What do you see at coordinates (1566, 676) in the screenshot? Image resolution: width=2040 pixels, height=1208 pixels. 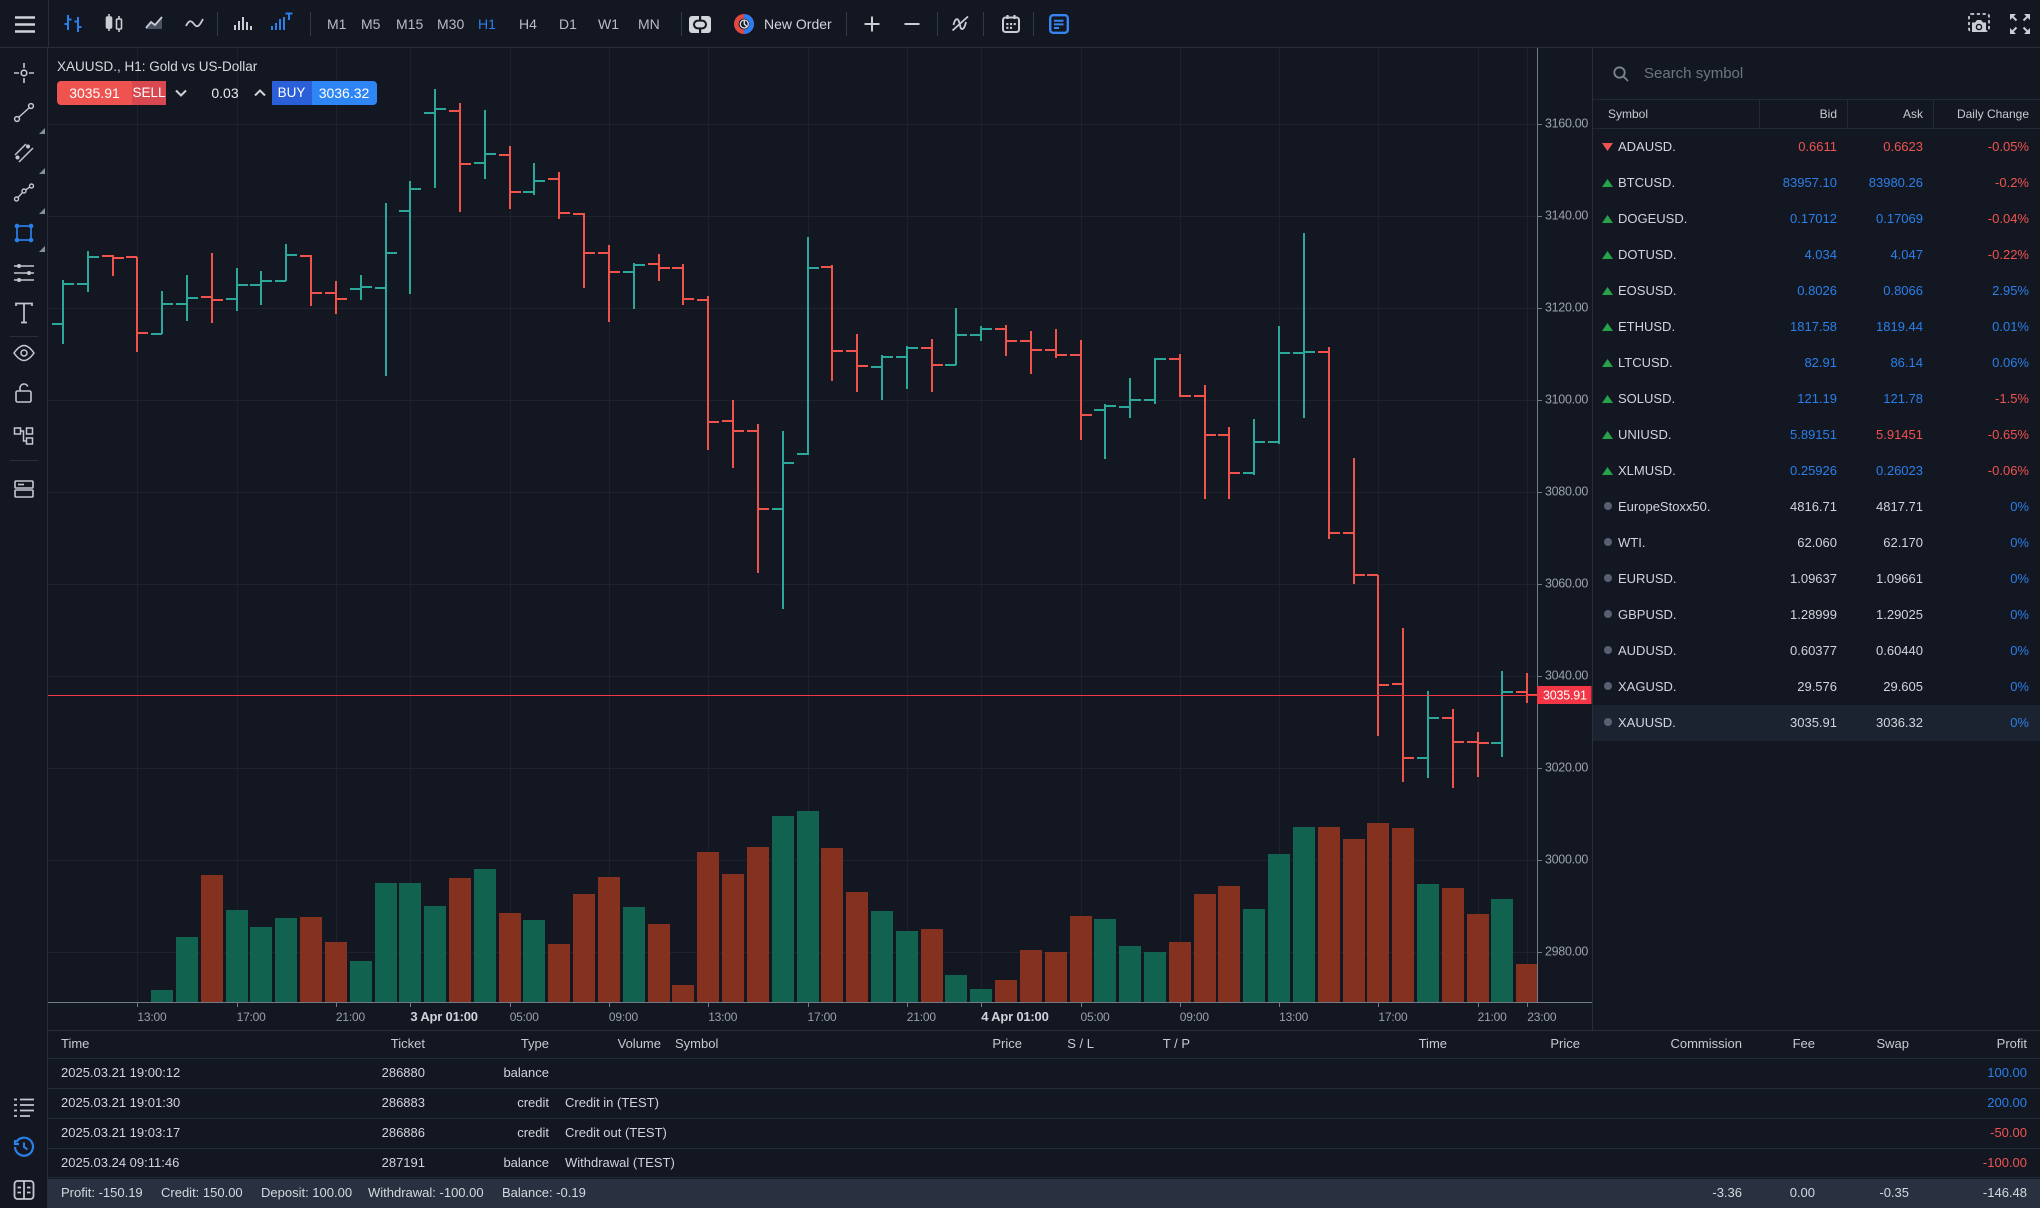 I see `svg-text: 3040.00` at bounding box center [1566, 676].